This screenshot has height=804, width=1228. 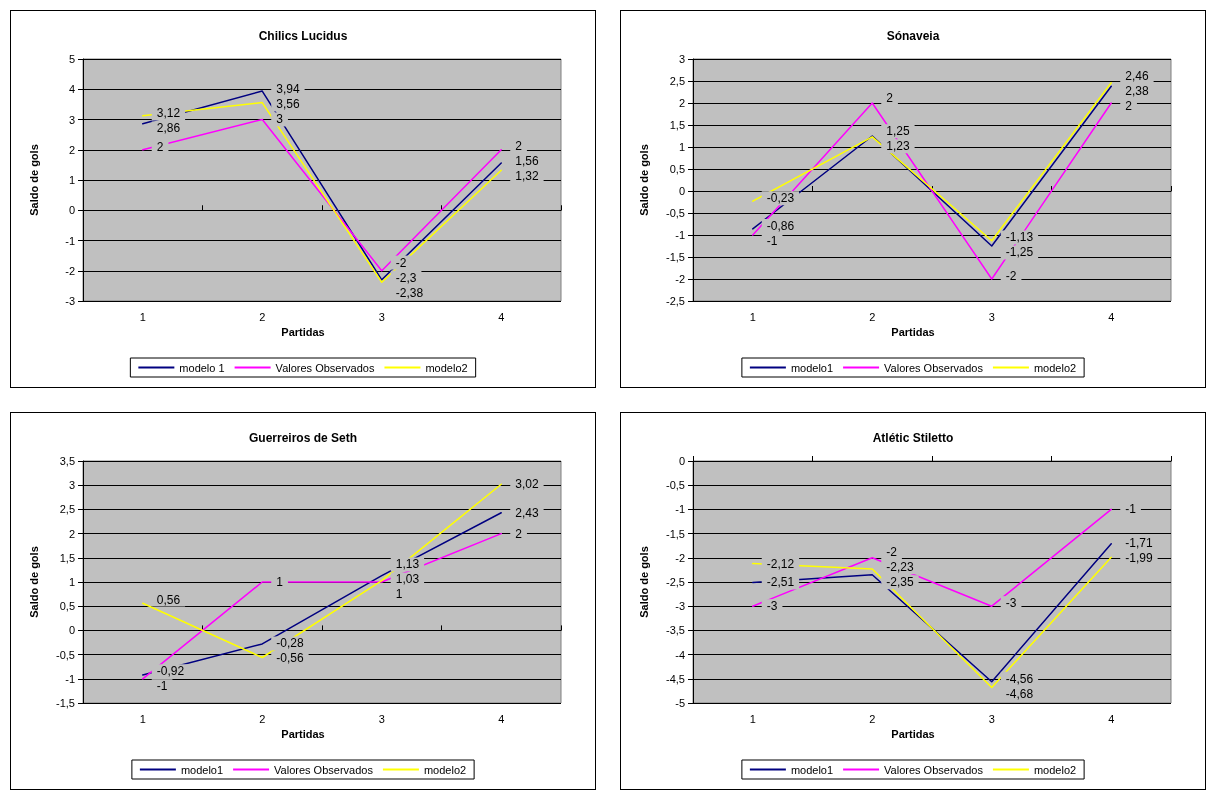 What do you see at coordinates (407, 564) in the screenshot?
I see `data-label: 1,13` at bounding box center [407, 564].